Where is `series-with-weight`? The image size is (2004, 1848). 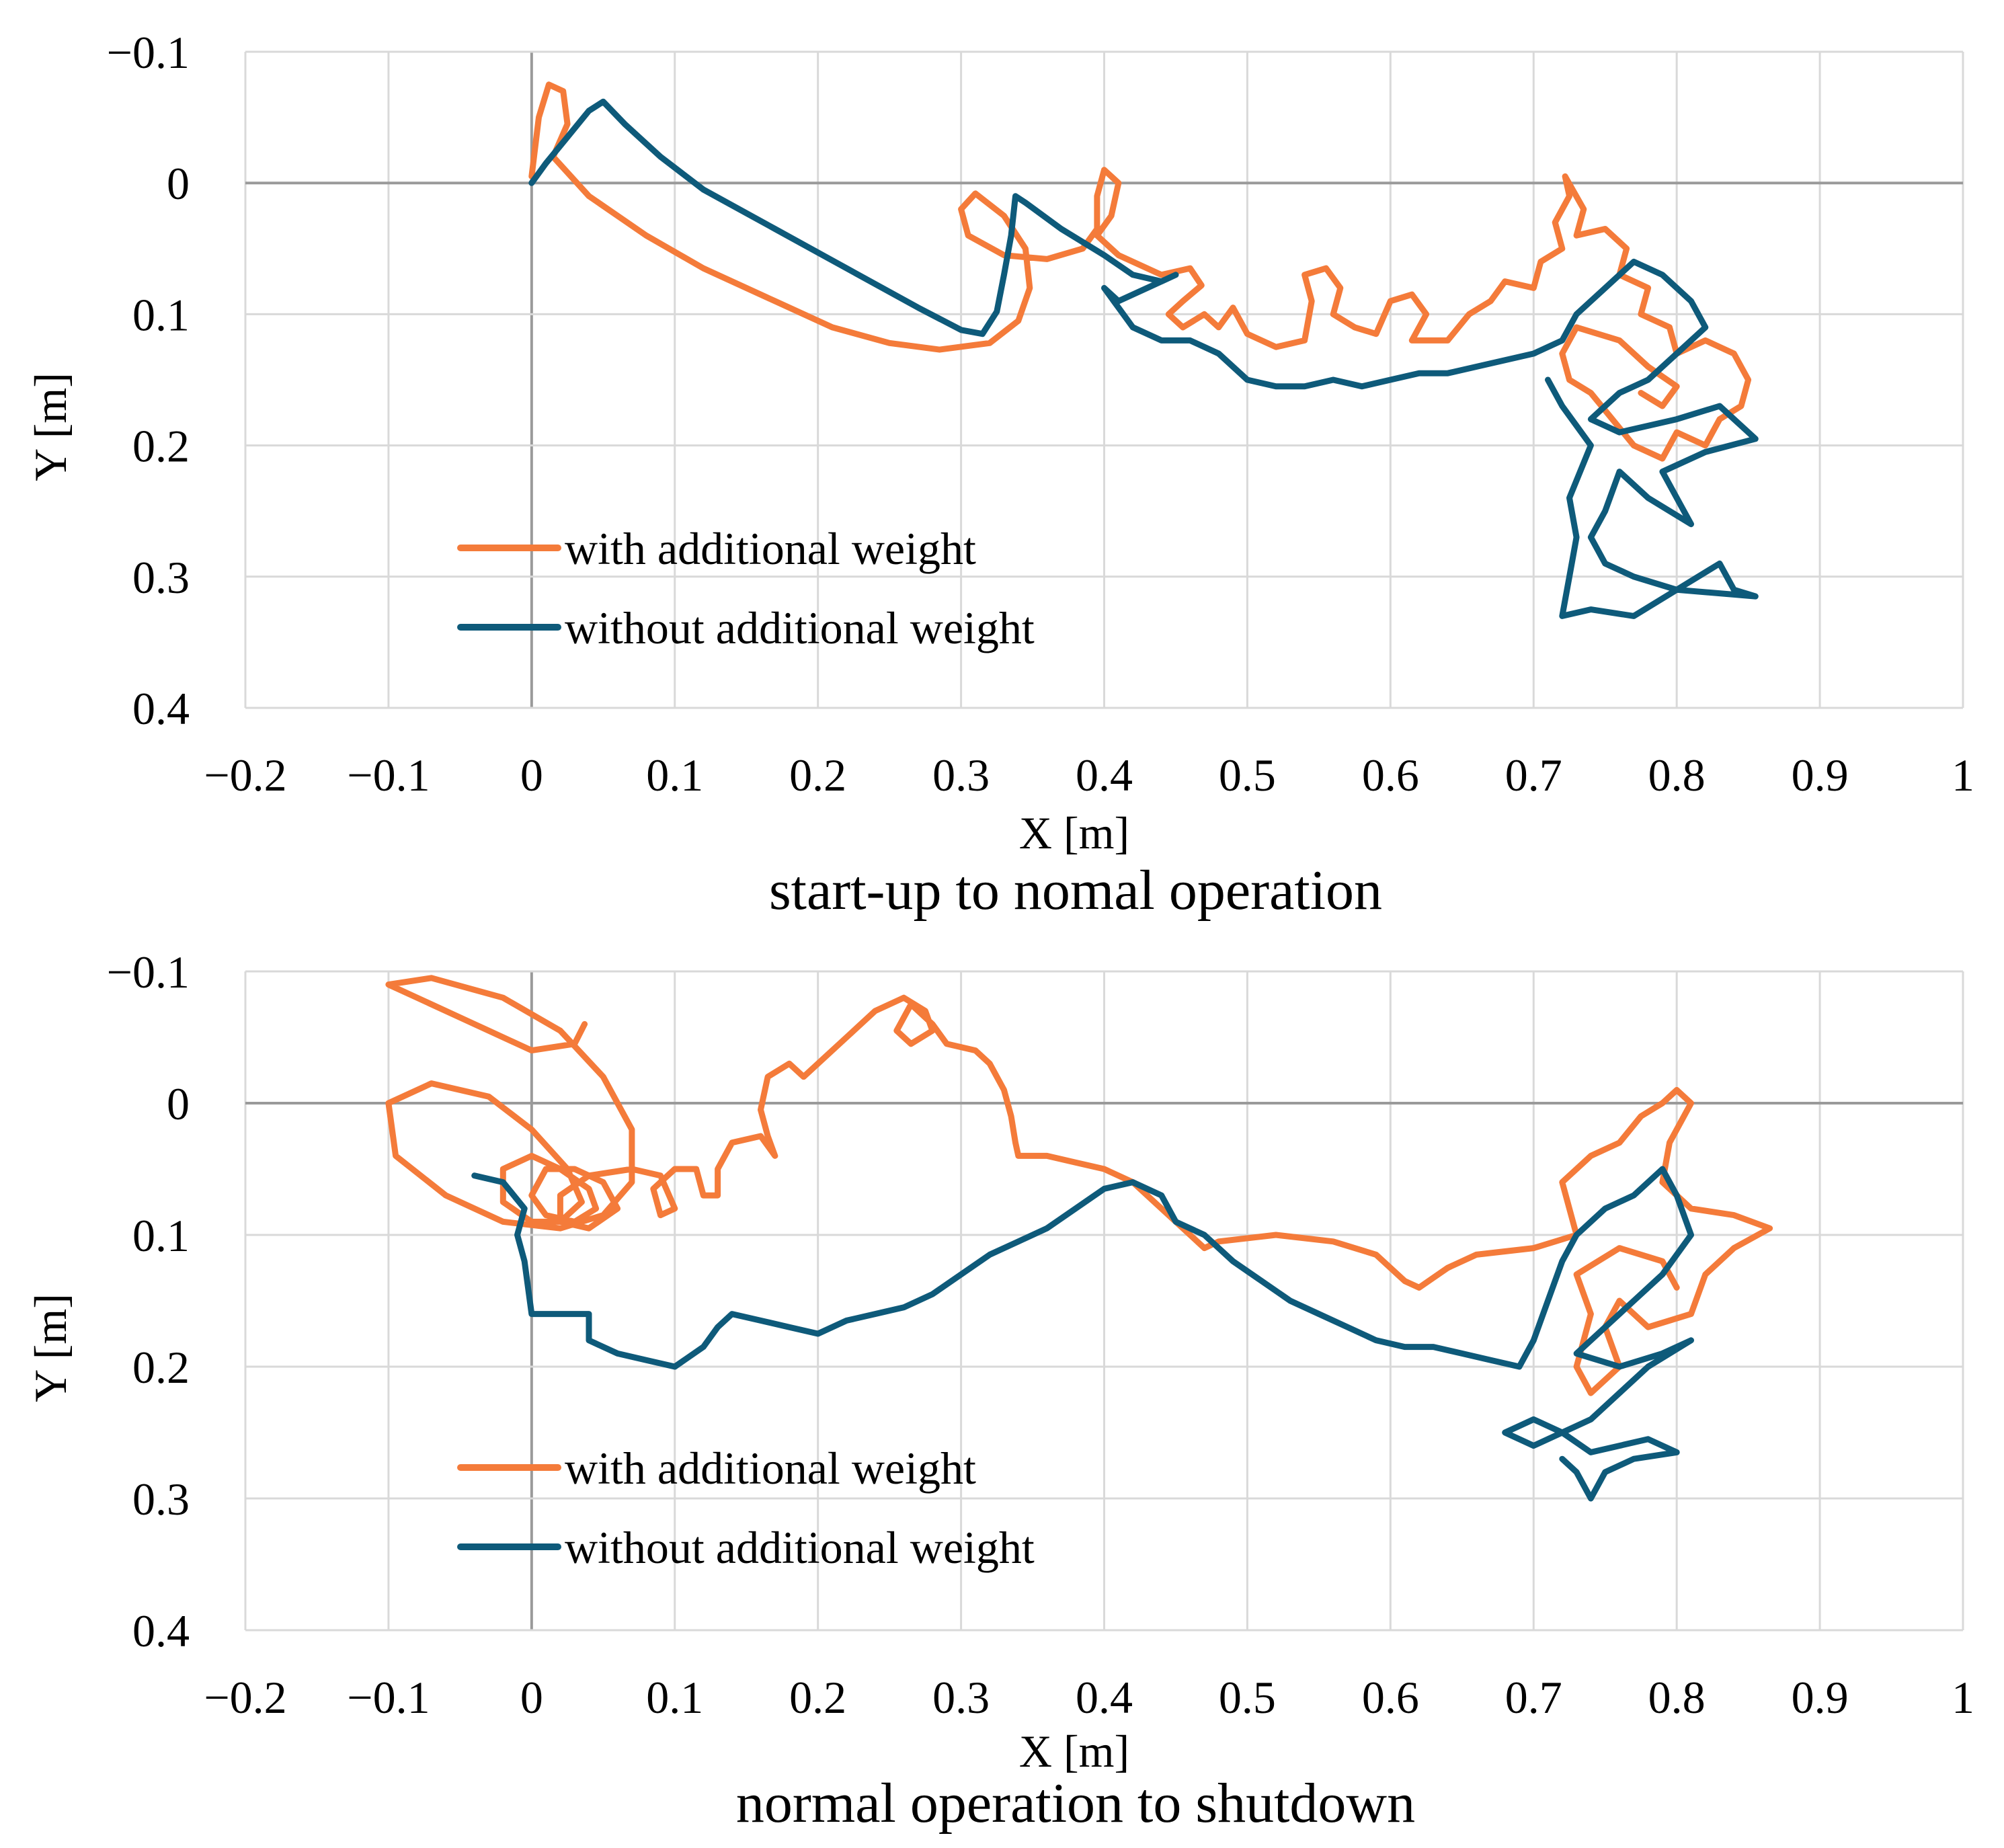
series-with-weight is located at coordinates (1140, 271).